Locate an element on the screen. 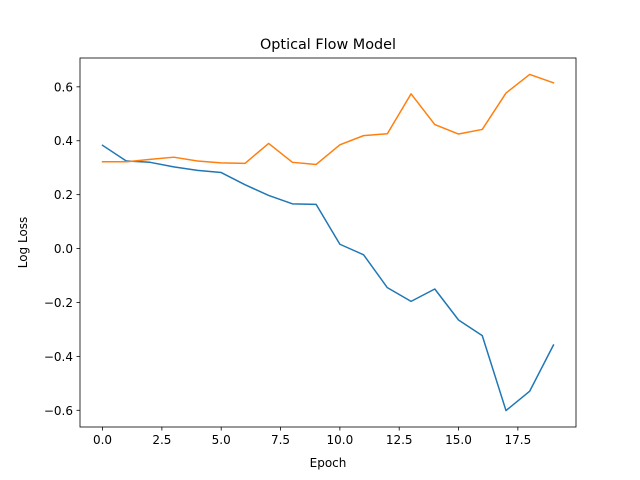 Image resolution: width=640 pixels, height=480 pixels. x-tick-label: 12.5 is located at coordinates (399, 440).